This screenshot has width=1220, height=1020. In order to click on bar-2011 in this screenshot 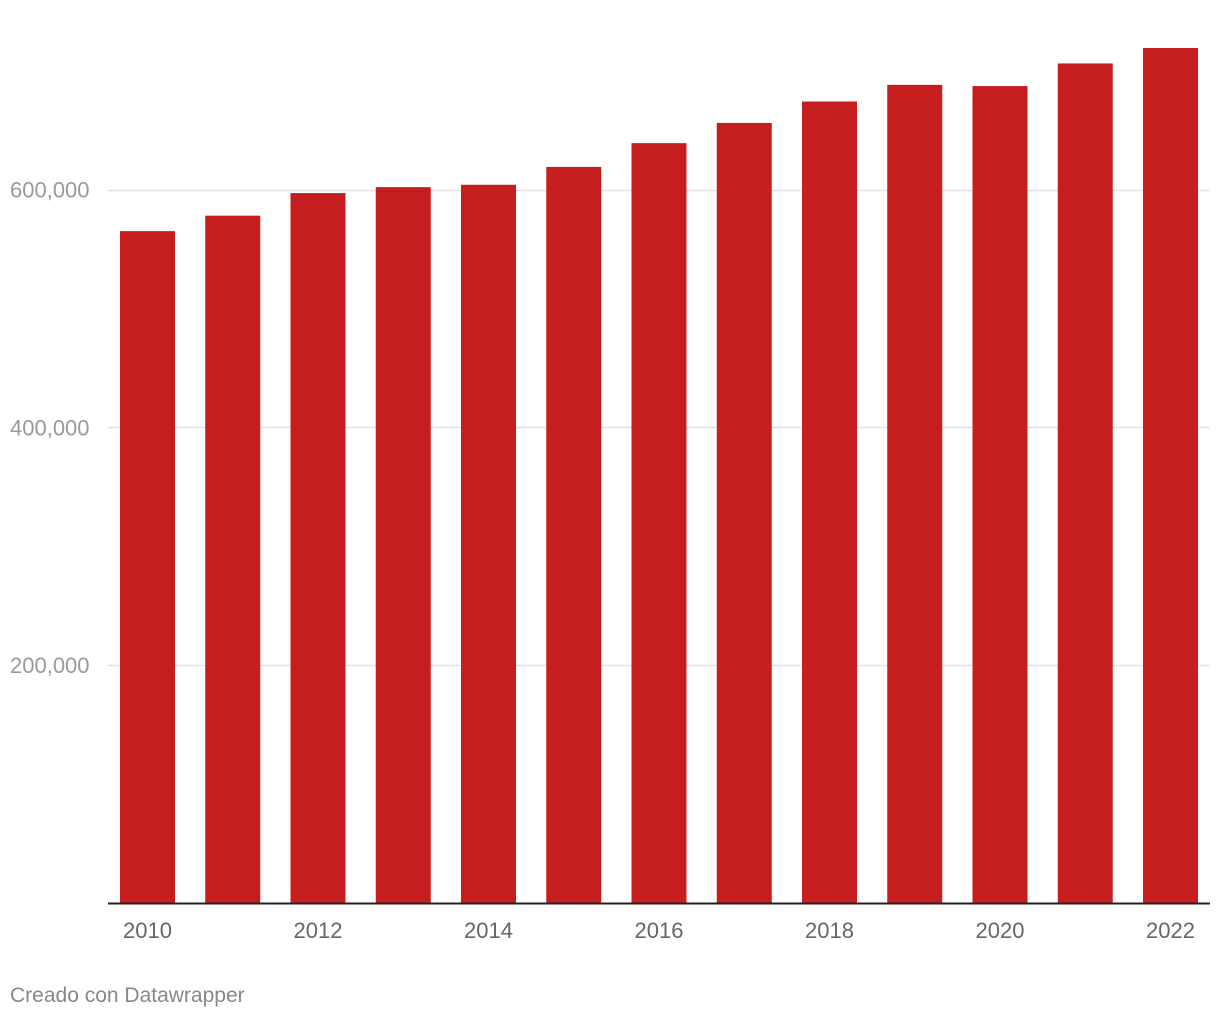, I will do `click(233, 559)`.